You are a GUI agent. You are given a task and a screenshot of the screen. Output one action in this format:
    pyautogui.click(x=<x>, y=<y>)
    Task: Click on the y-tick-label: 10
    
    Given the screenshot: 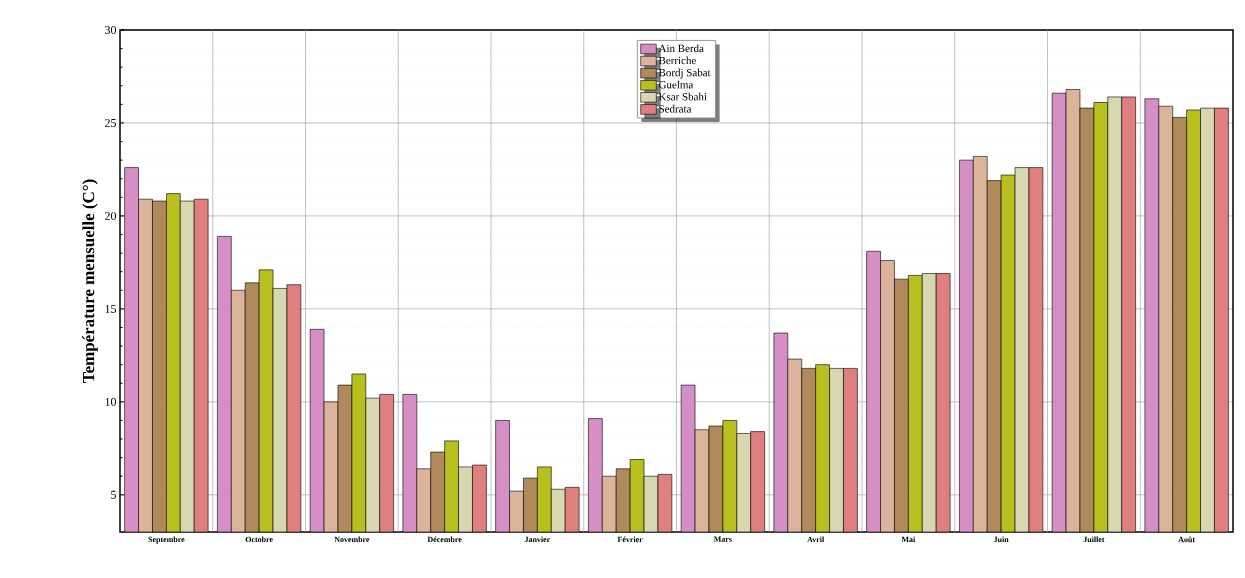 What is the action you would take?
    pyautogui.click(x=111, y=401)
    